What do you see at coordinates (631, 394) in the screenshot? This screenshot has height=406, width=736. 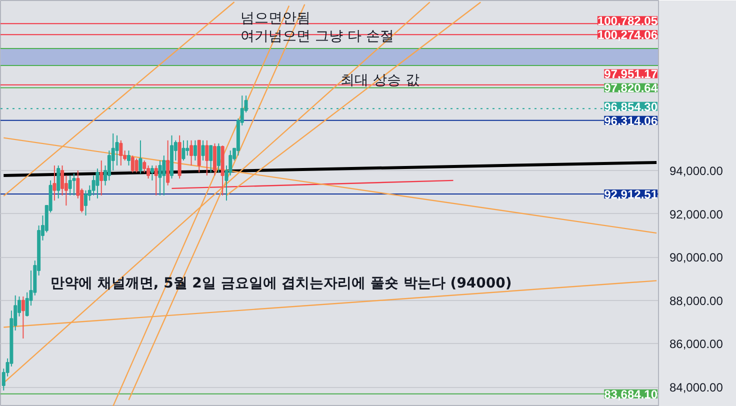 I see `ref-line-label: 83,684.10` at bounding box center [631, 394].